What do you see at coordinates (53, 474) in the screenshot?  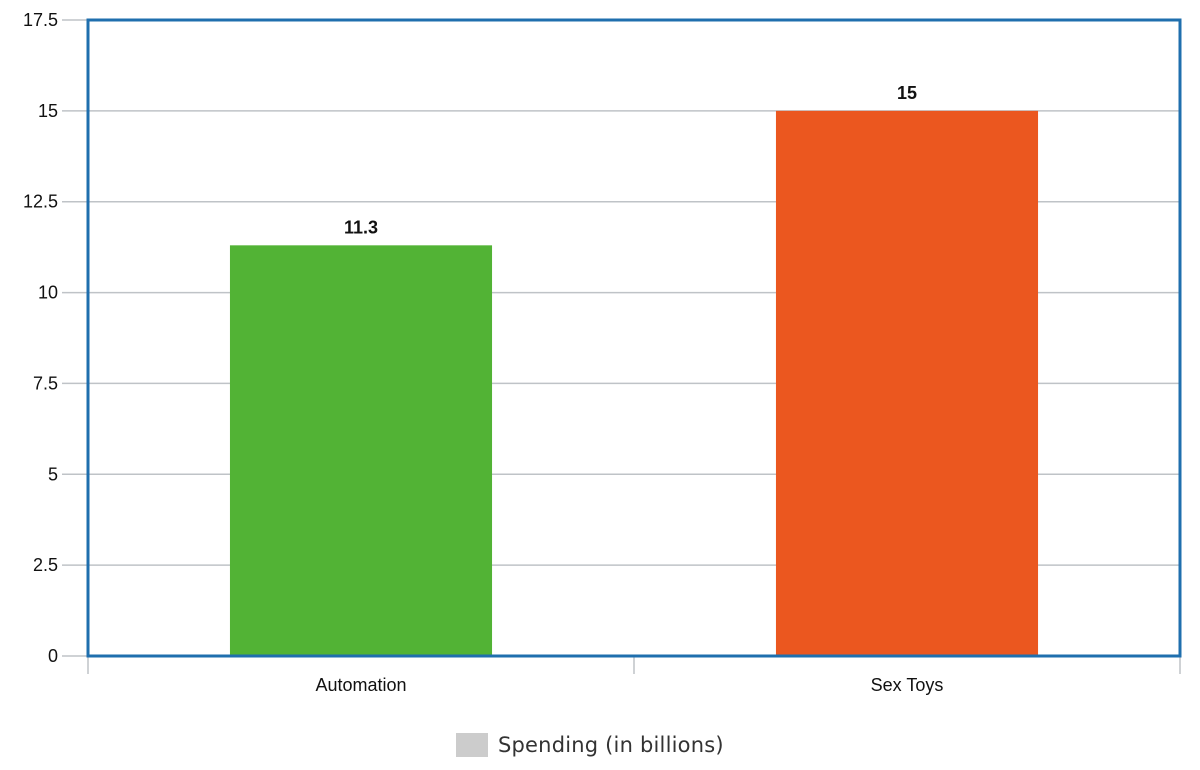 I see `y-tick-label: 5` at bounding box center [53, 474].